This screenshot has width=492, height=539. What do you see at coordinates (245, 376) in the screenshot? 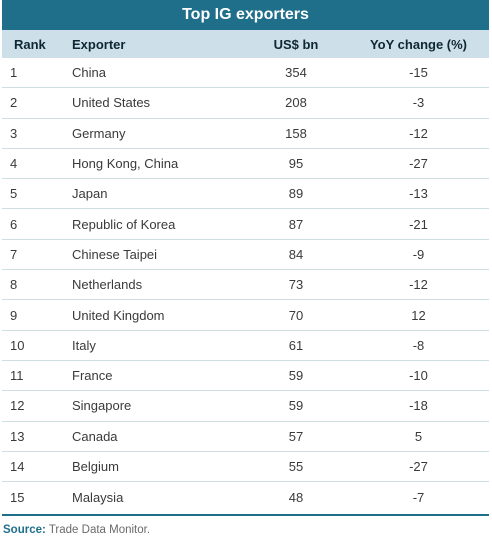
I see `table-row: 11 France 59 -10` at bounding box center [245, 376].